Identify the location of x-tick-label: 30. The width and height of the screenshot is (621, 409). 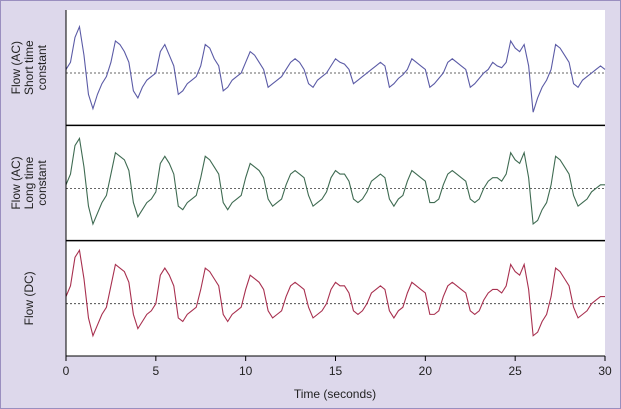
(605, 371).